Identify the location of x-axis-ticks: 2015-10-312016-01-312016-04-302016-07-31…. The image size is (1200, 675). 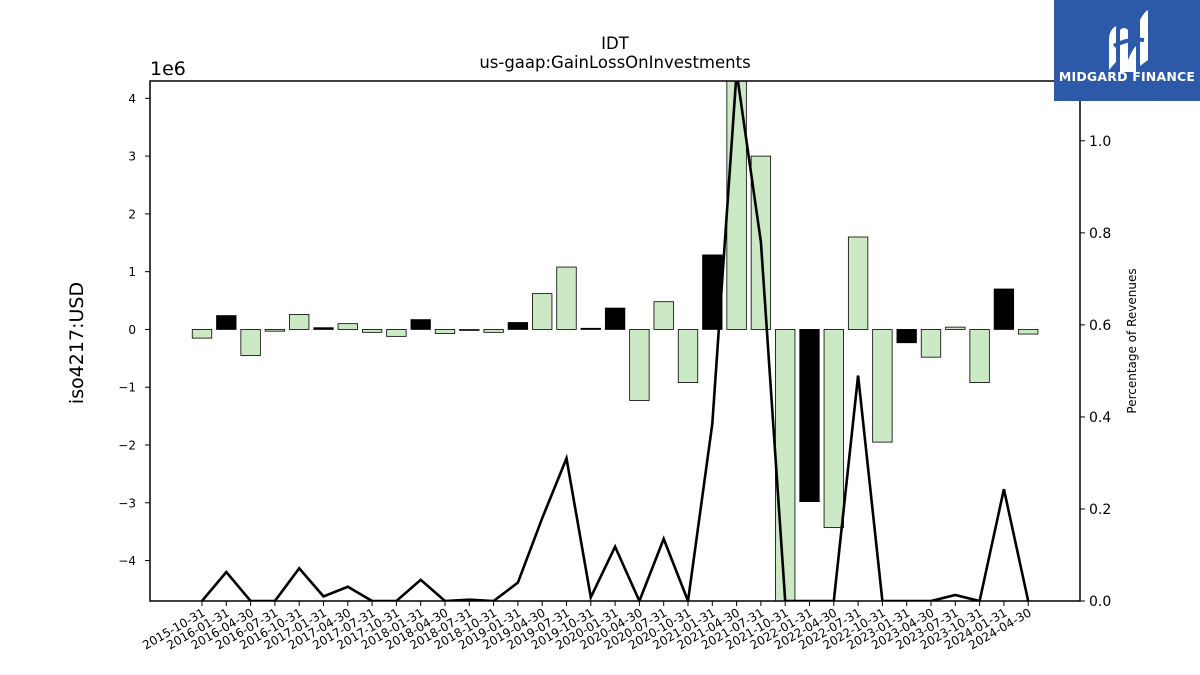
(587, 626).